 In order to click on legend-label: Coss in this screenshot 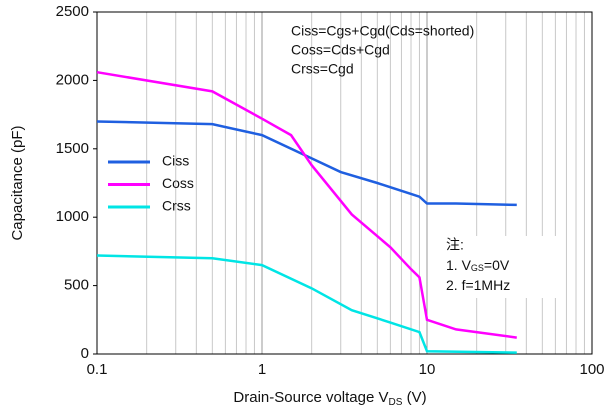, I will do `click(178, 183)`.